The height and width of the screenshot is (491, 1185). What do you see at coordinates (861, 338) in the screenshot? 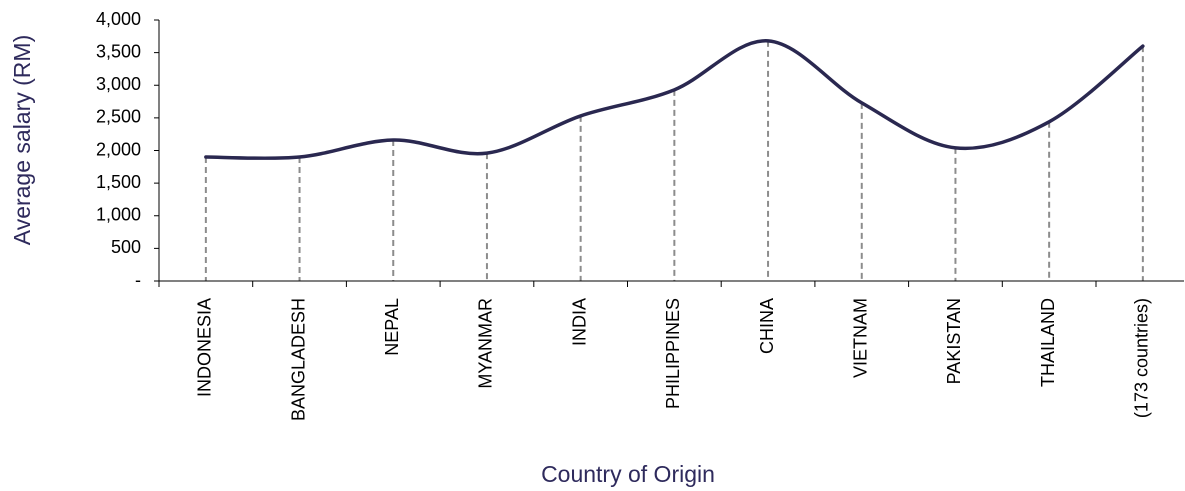
I see `x-tick-label: VIETNAM` at bounding box center [861, 338].